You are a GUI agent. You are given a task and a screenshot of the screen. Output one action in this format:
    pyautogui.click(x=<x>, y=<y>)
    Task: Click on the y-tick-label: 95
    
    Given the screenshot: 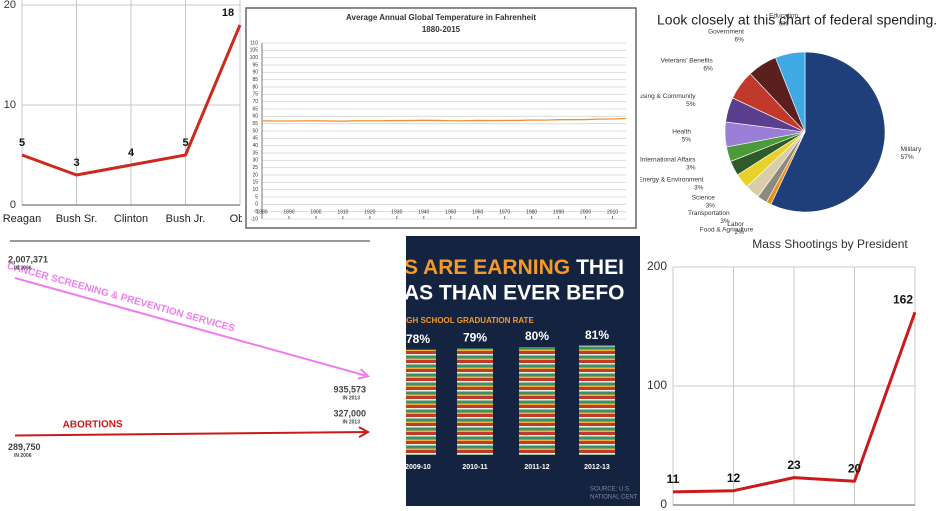 What is the action you would take?
    pyautogui.click(x=255, y=65)
    